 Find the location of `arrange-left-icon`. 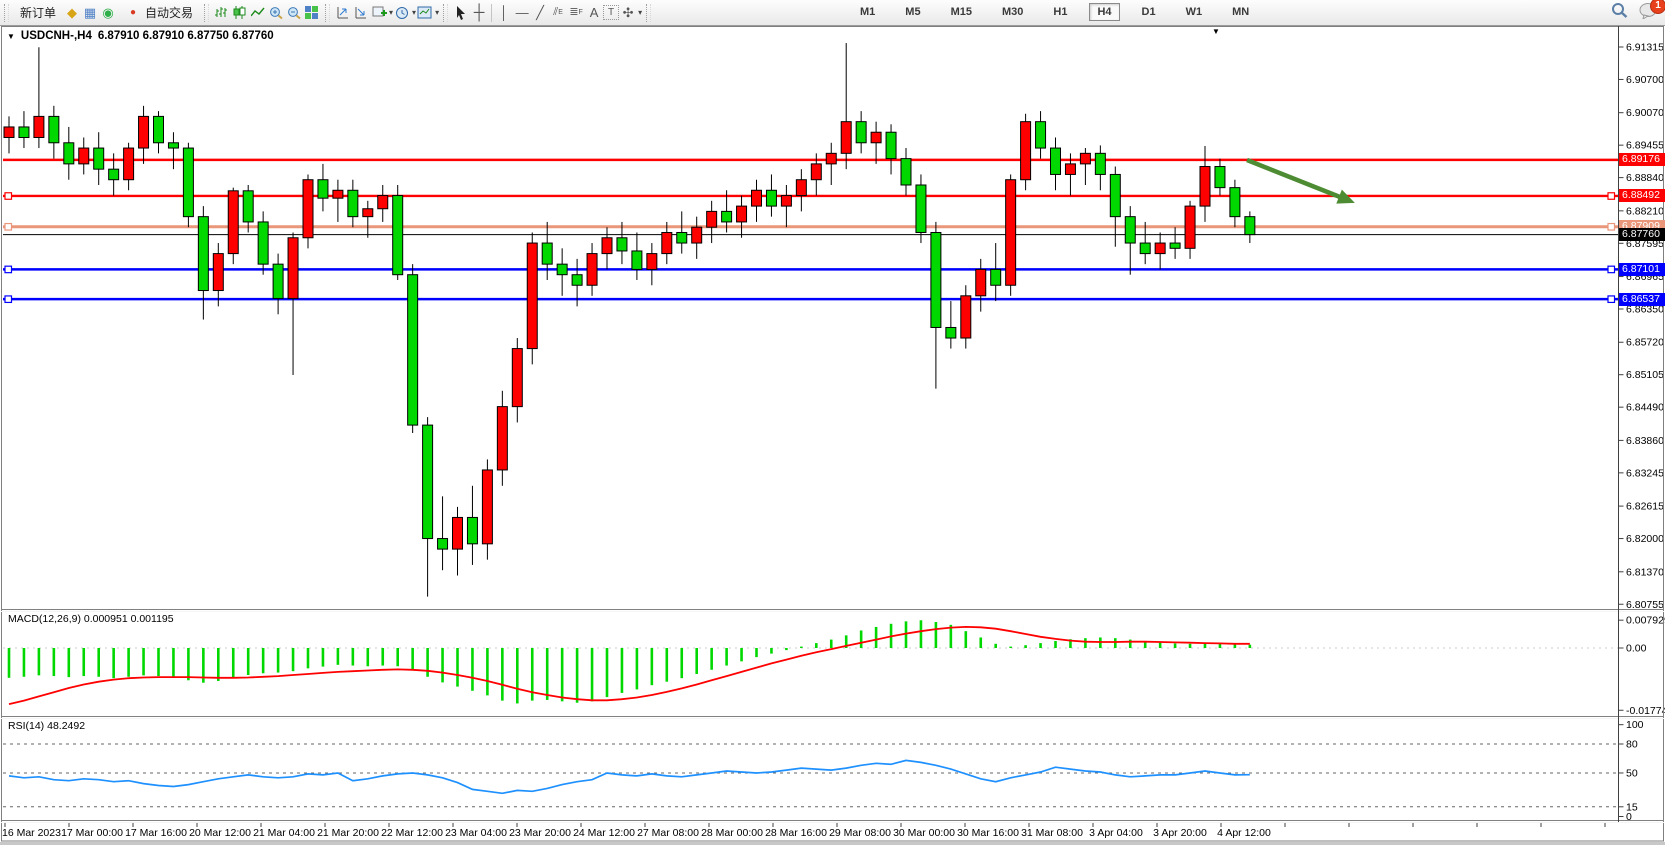

arrange-left-icon is located at coordinates (343, 12).